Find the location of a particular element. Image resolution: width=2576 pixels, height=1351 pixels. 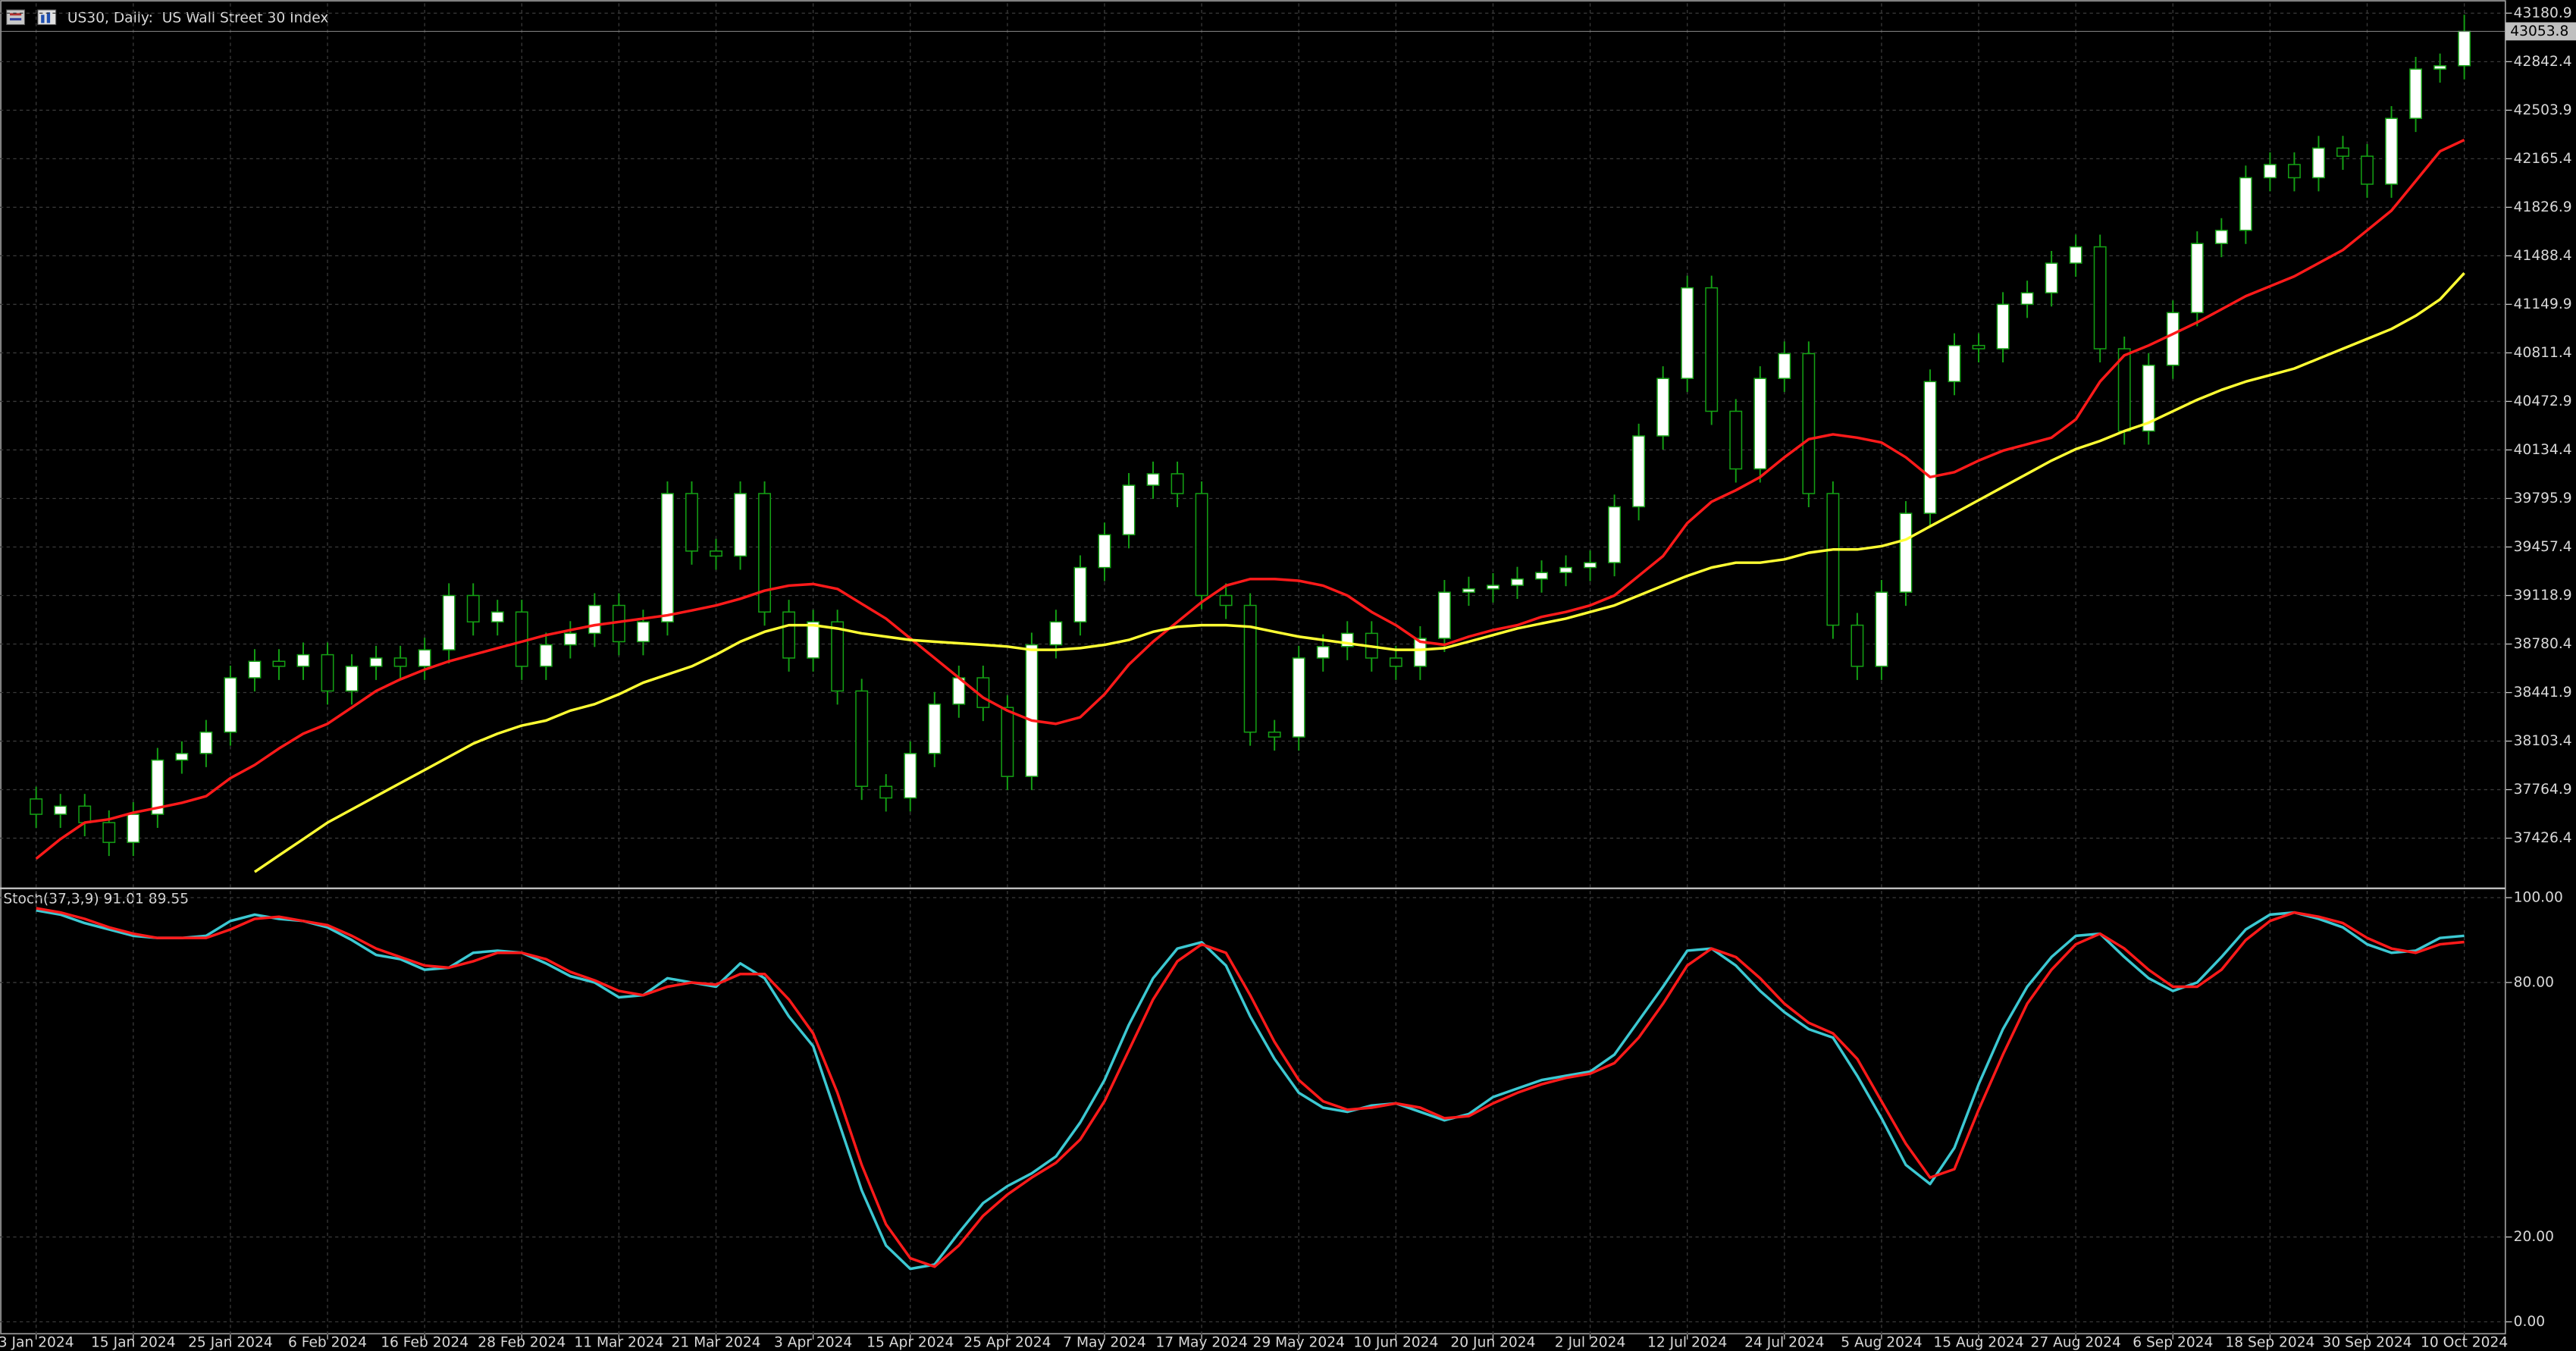

last-price-box is located at coordinates (2540, 31).